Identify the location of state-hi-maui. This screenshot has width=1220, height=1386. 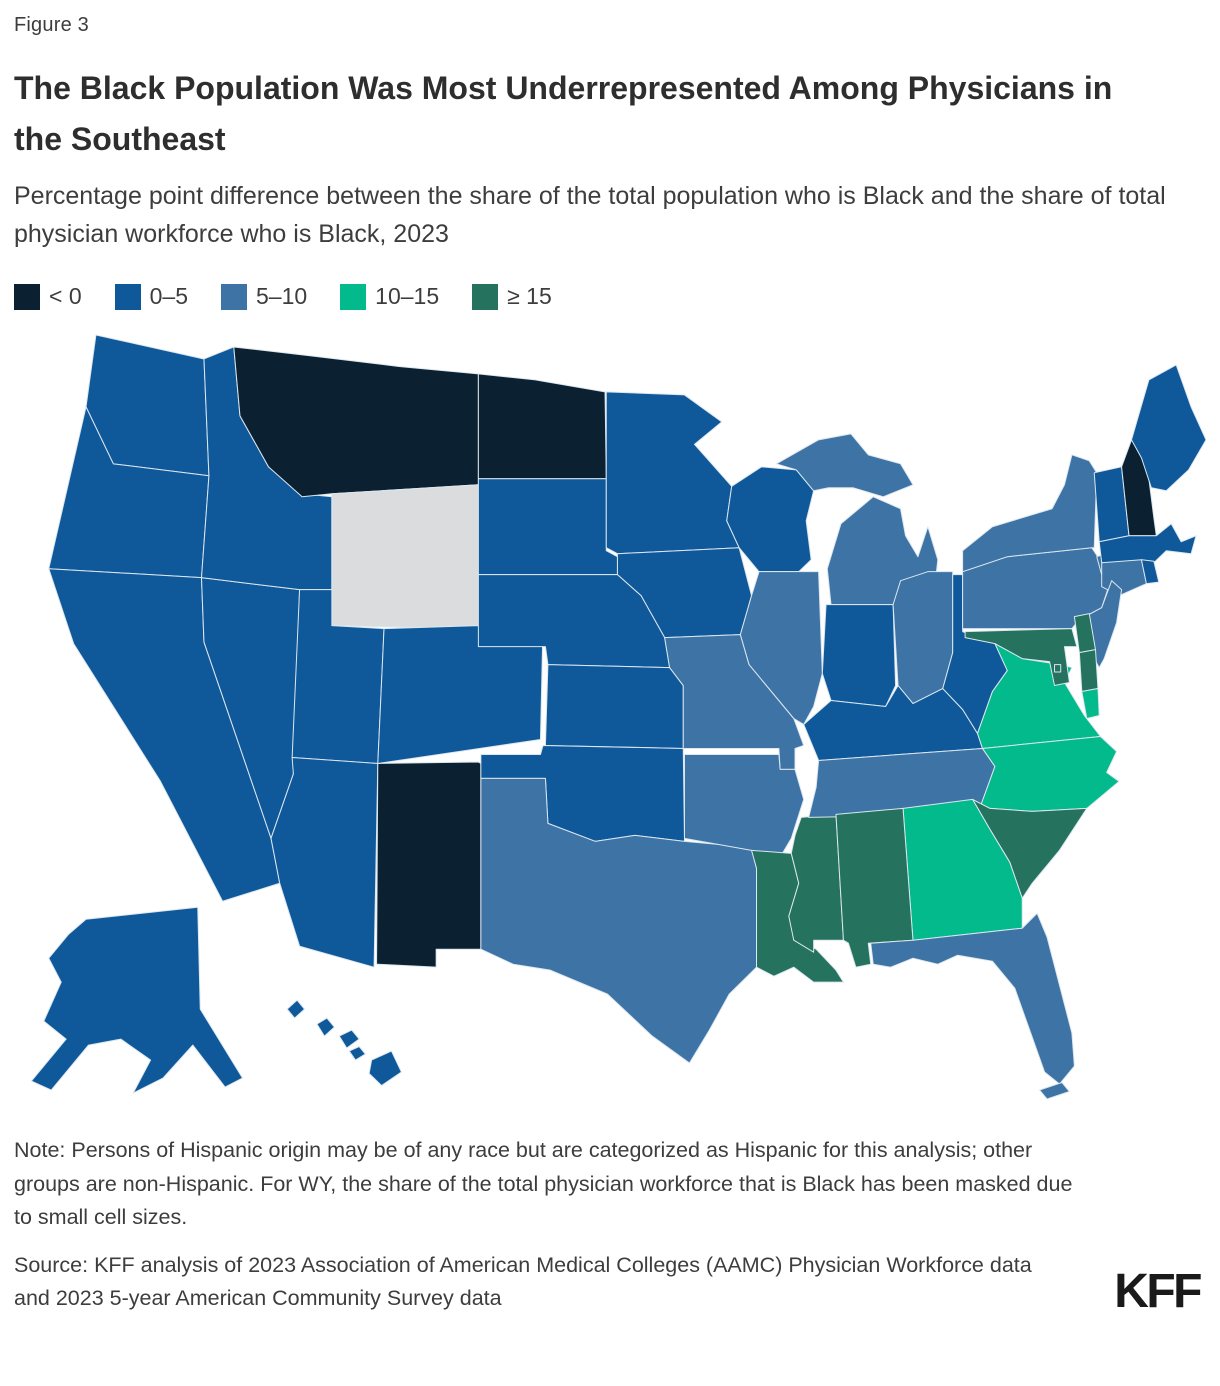
(357, 1053).